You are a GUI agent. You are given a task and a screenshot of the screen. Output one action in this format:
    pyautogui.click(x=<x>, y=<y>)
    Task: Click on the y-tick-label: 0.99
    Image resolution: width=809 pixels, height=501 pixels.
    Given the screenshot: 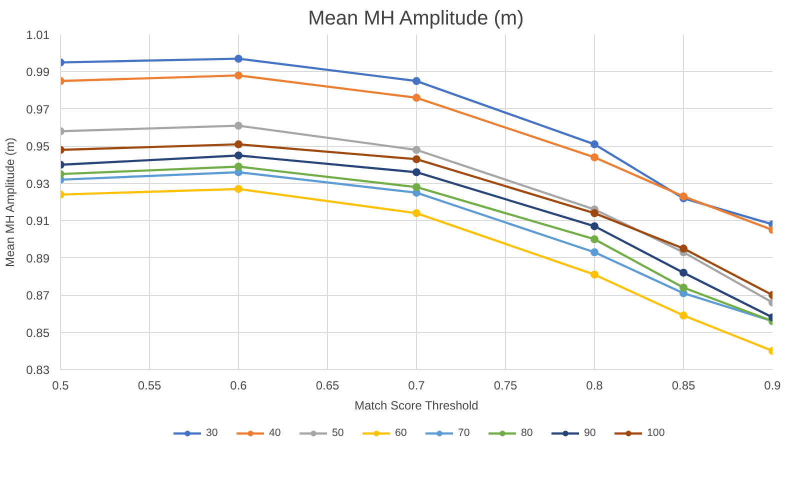 What is the action you would take?
    pyautogui.click(x=38, y=72)
    